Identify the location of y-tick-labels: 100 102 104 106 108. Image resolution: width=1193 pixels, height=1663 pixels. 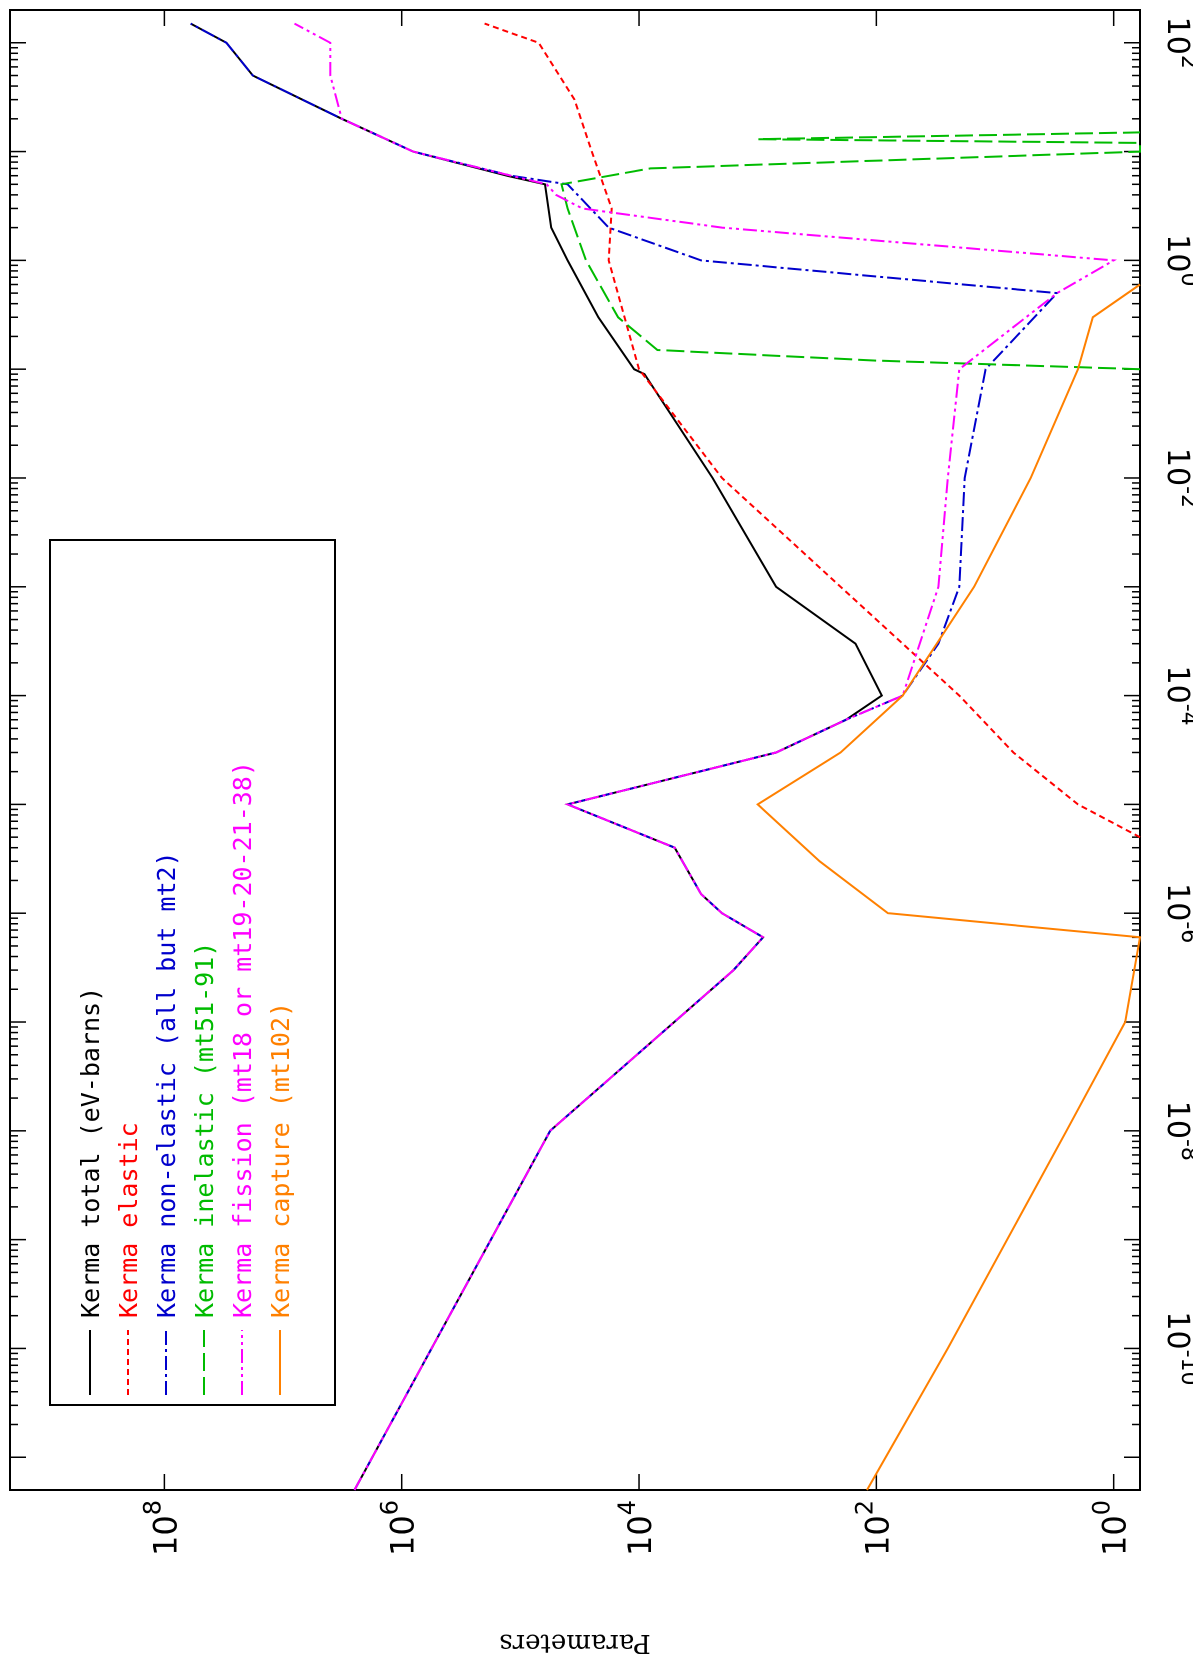
(635, 1528).